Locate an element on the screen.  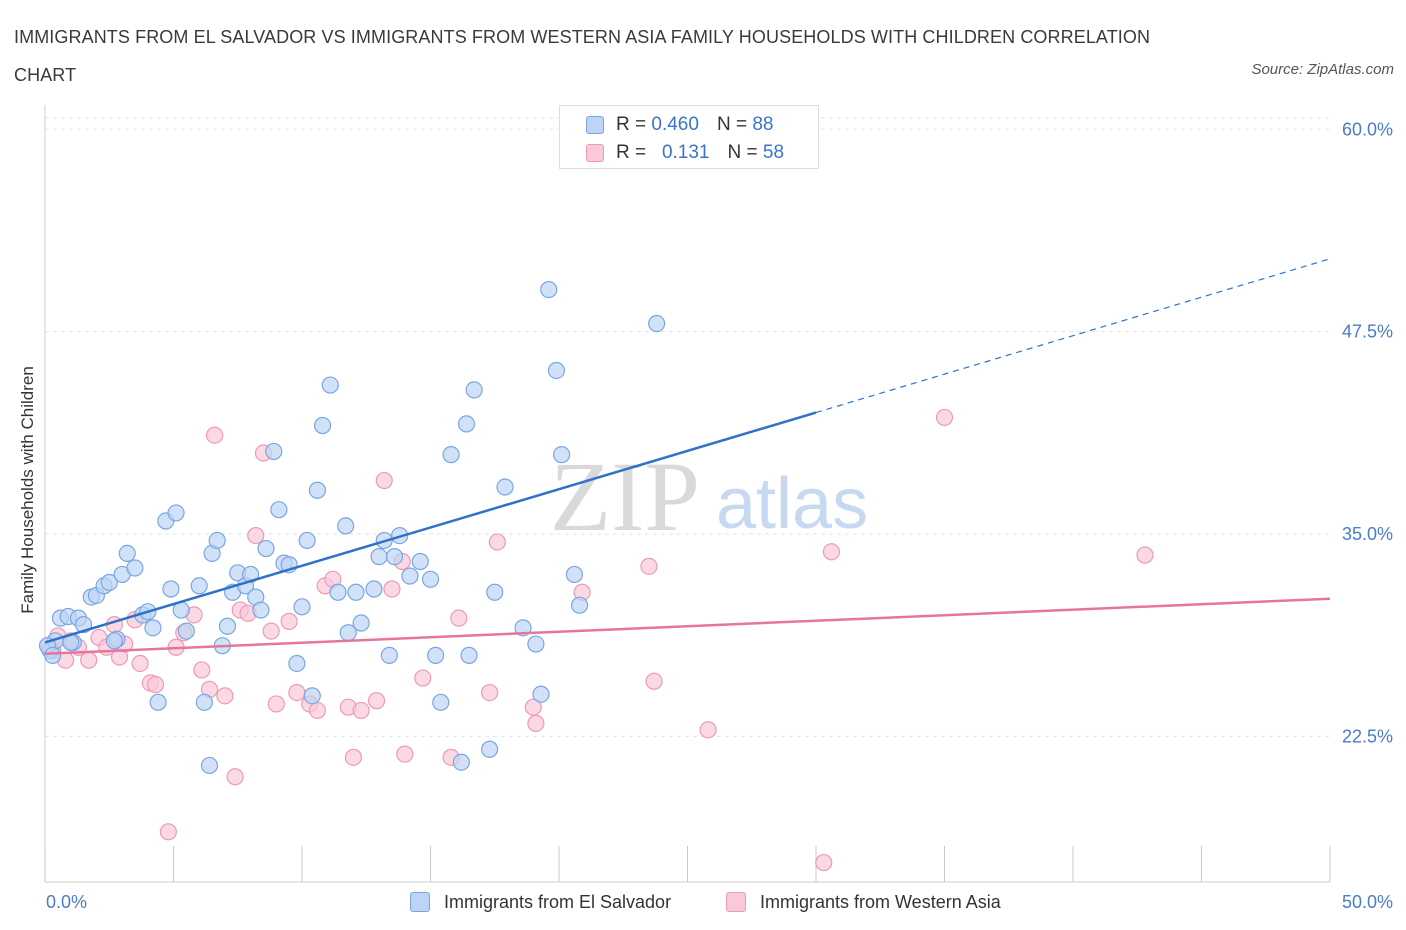
watermark-zip: ZIP is located at coordinates (625, 496).